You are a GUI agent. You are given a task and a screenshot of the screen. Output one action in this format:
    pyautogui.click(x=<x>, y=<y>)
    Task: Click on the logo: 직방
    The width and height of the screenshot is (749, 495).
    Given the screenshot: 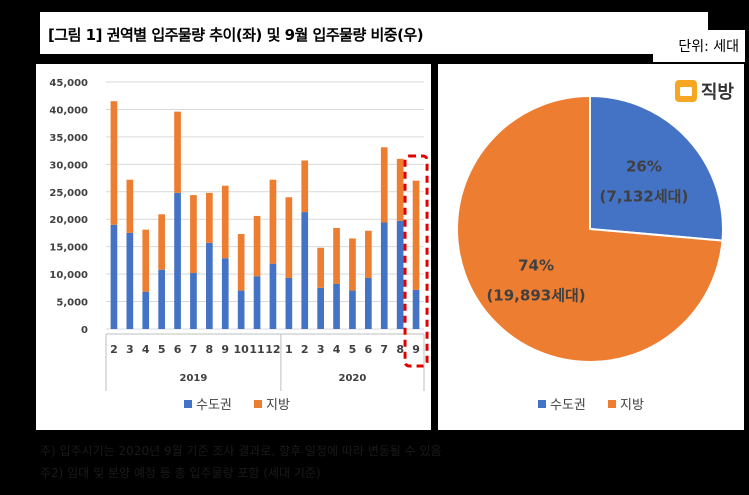 What is the action you would take?
    pyautogui.click(x=704, y=91)
    